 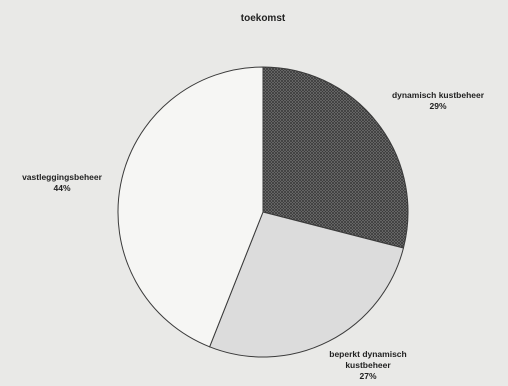 I want to click on slice-value-label: 27%, so click(x=367, y=376).